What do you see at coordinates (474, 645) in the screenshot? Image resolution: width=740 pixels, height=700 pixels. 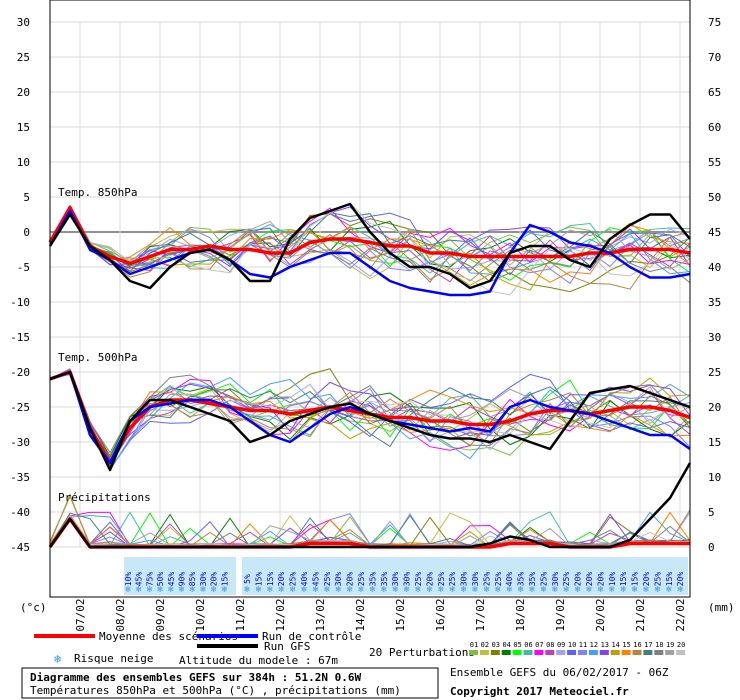 I see `perturbation-number: 01` at bounding box center [474, 645].